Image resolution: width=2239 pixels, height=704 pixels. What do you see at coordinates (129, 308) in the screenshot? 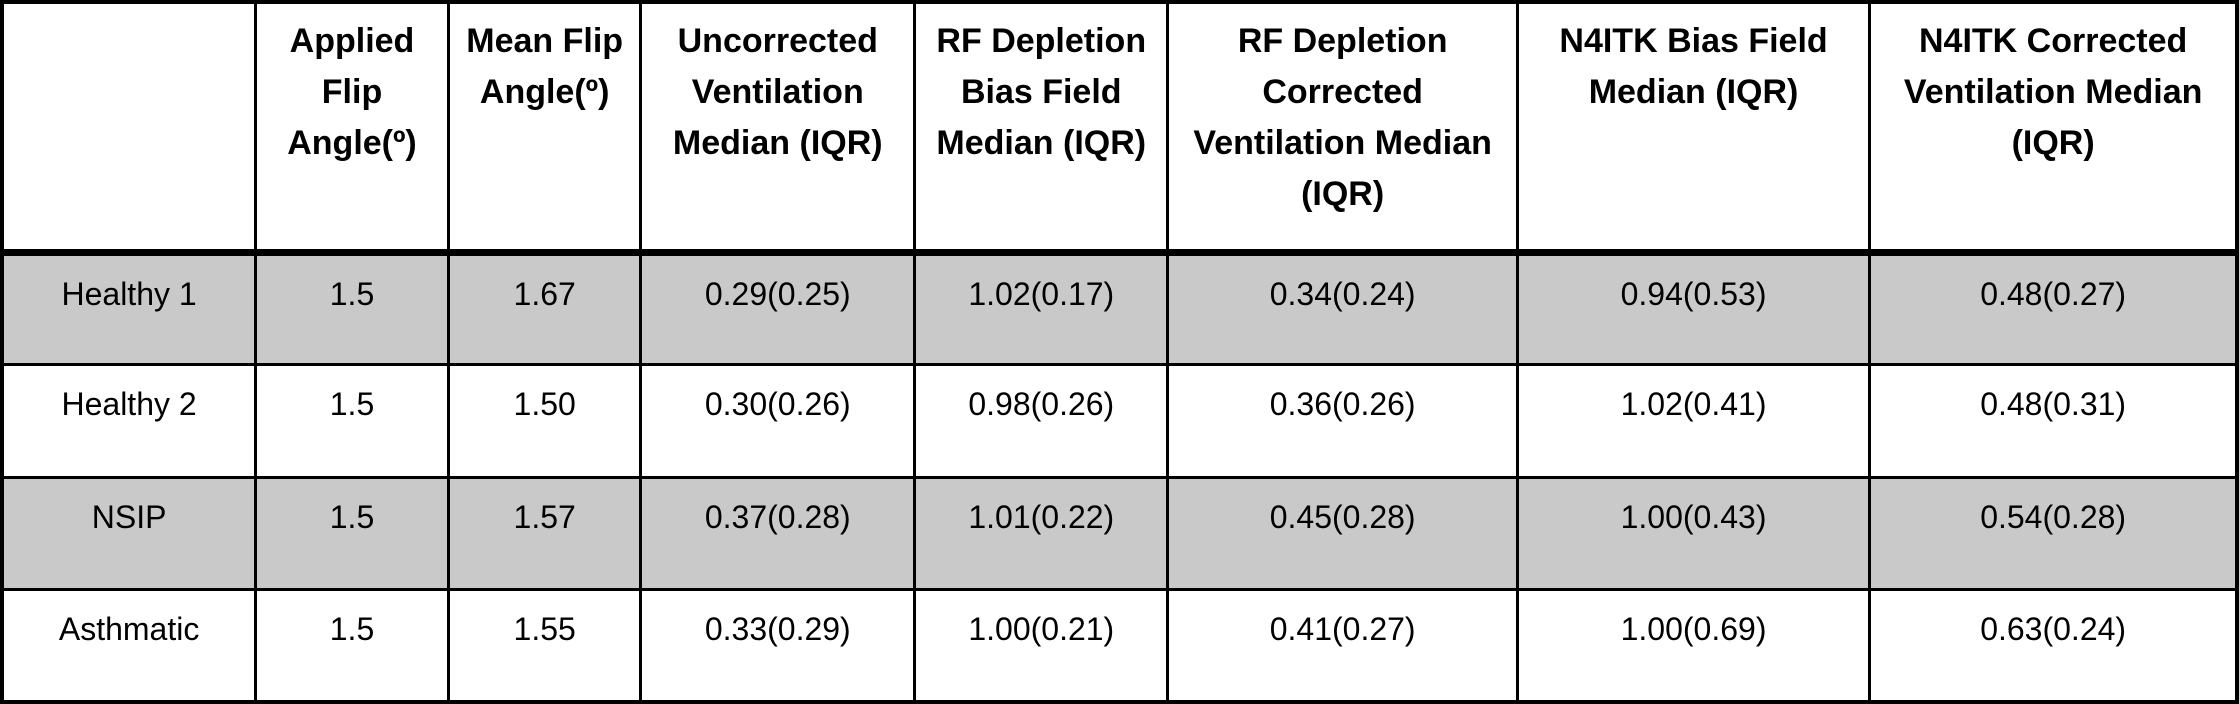
I see `row-label: Healthy 1` at bounding box center [129, 308].